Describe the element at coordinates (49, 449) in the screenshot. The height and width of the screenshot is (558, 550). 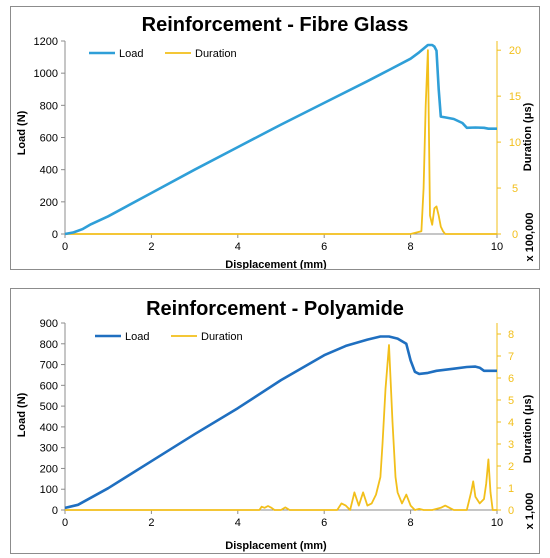
I see `y-tick-label: 300` at that location.